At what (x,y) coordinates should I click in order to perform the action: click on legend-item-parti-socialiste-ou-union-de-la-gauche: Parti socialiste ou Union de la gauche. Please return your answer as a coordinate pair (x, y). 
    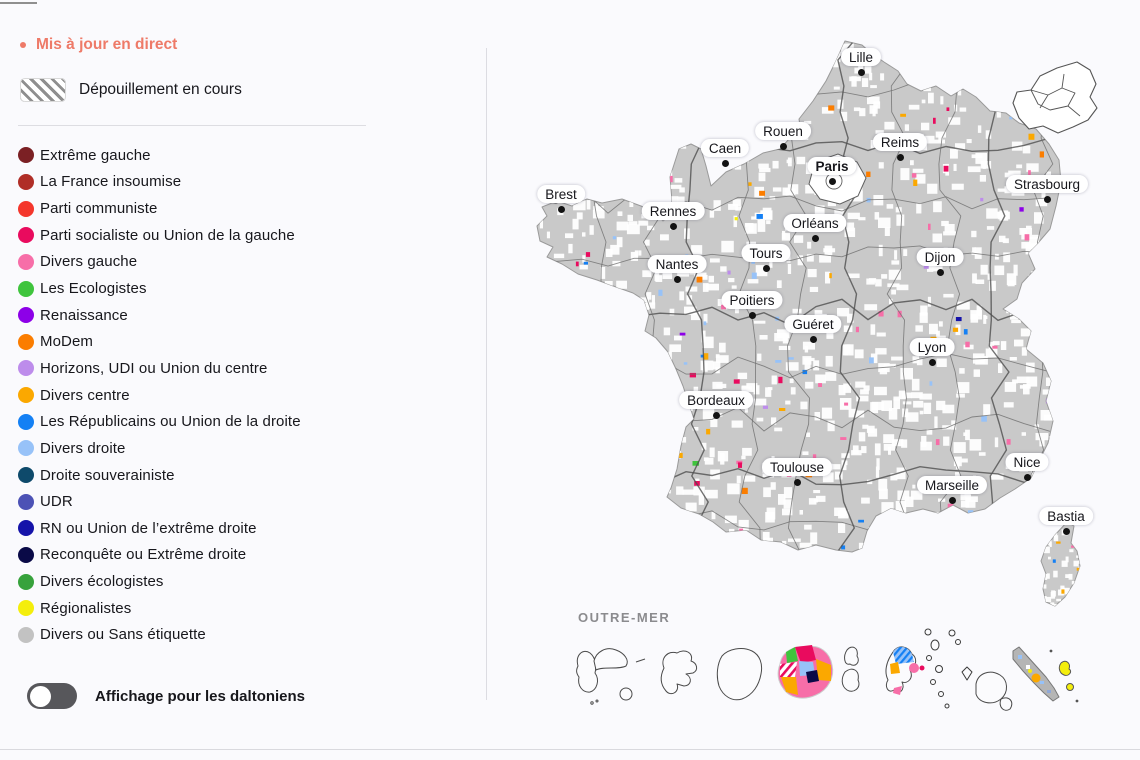
    Looking at the image, I should click on (159, 235).